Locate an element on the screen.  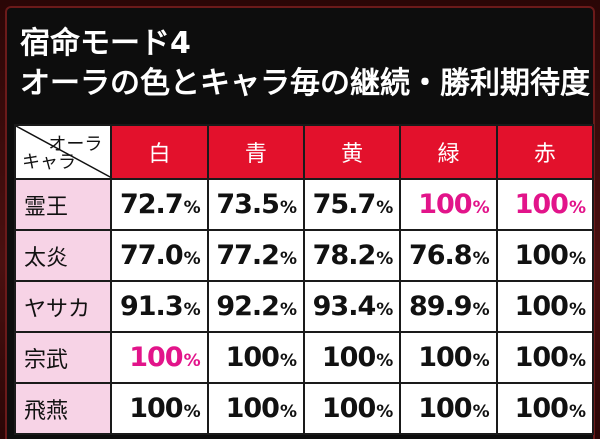
table-row: 宗武 100% 100% 100% 100% 100% is located at coordinates (304, 357).